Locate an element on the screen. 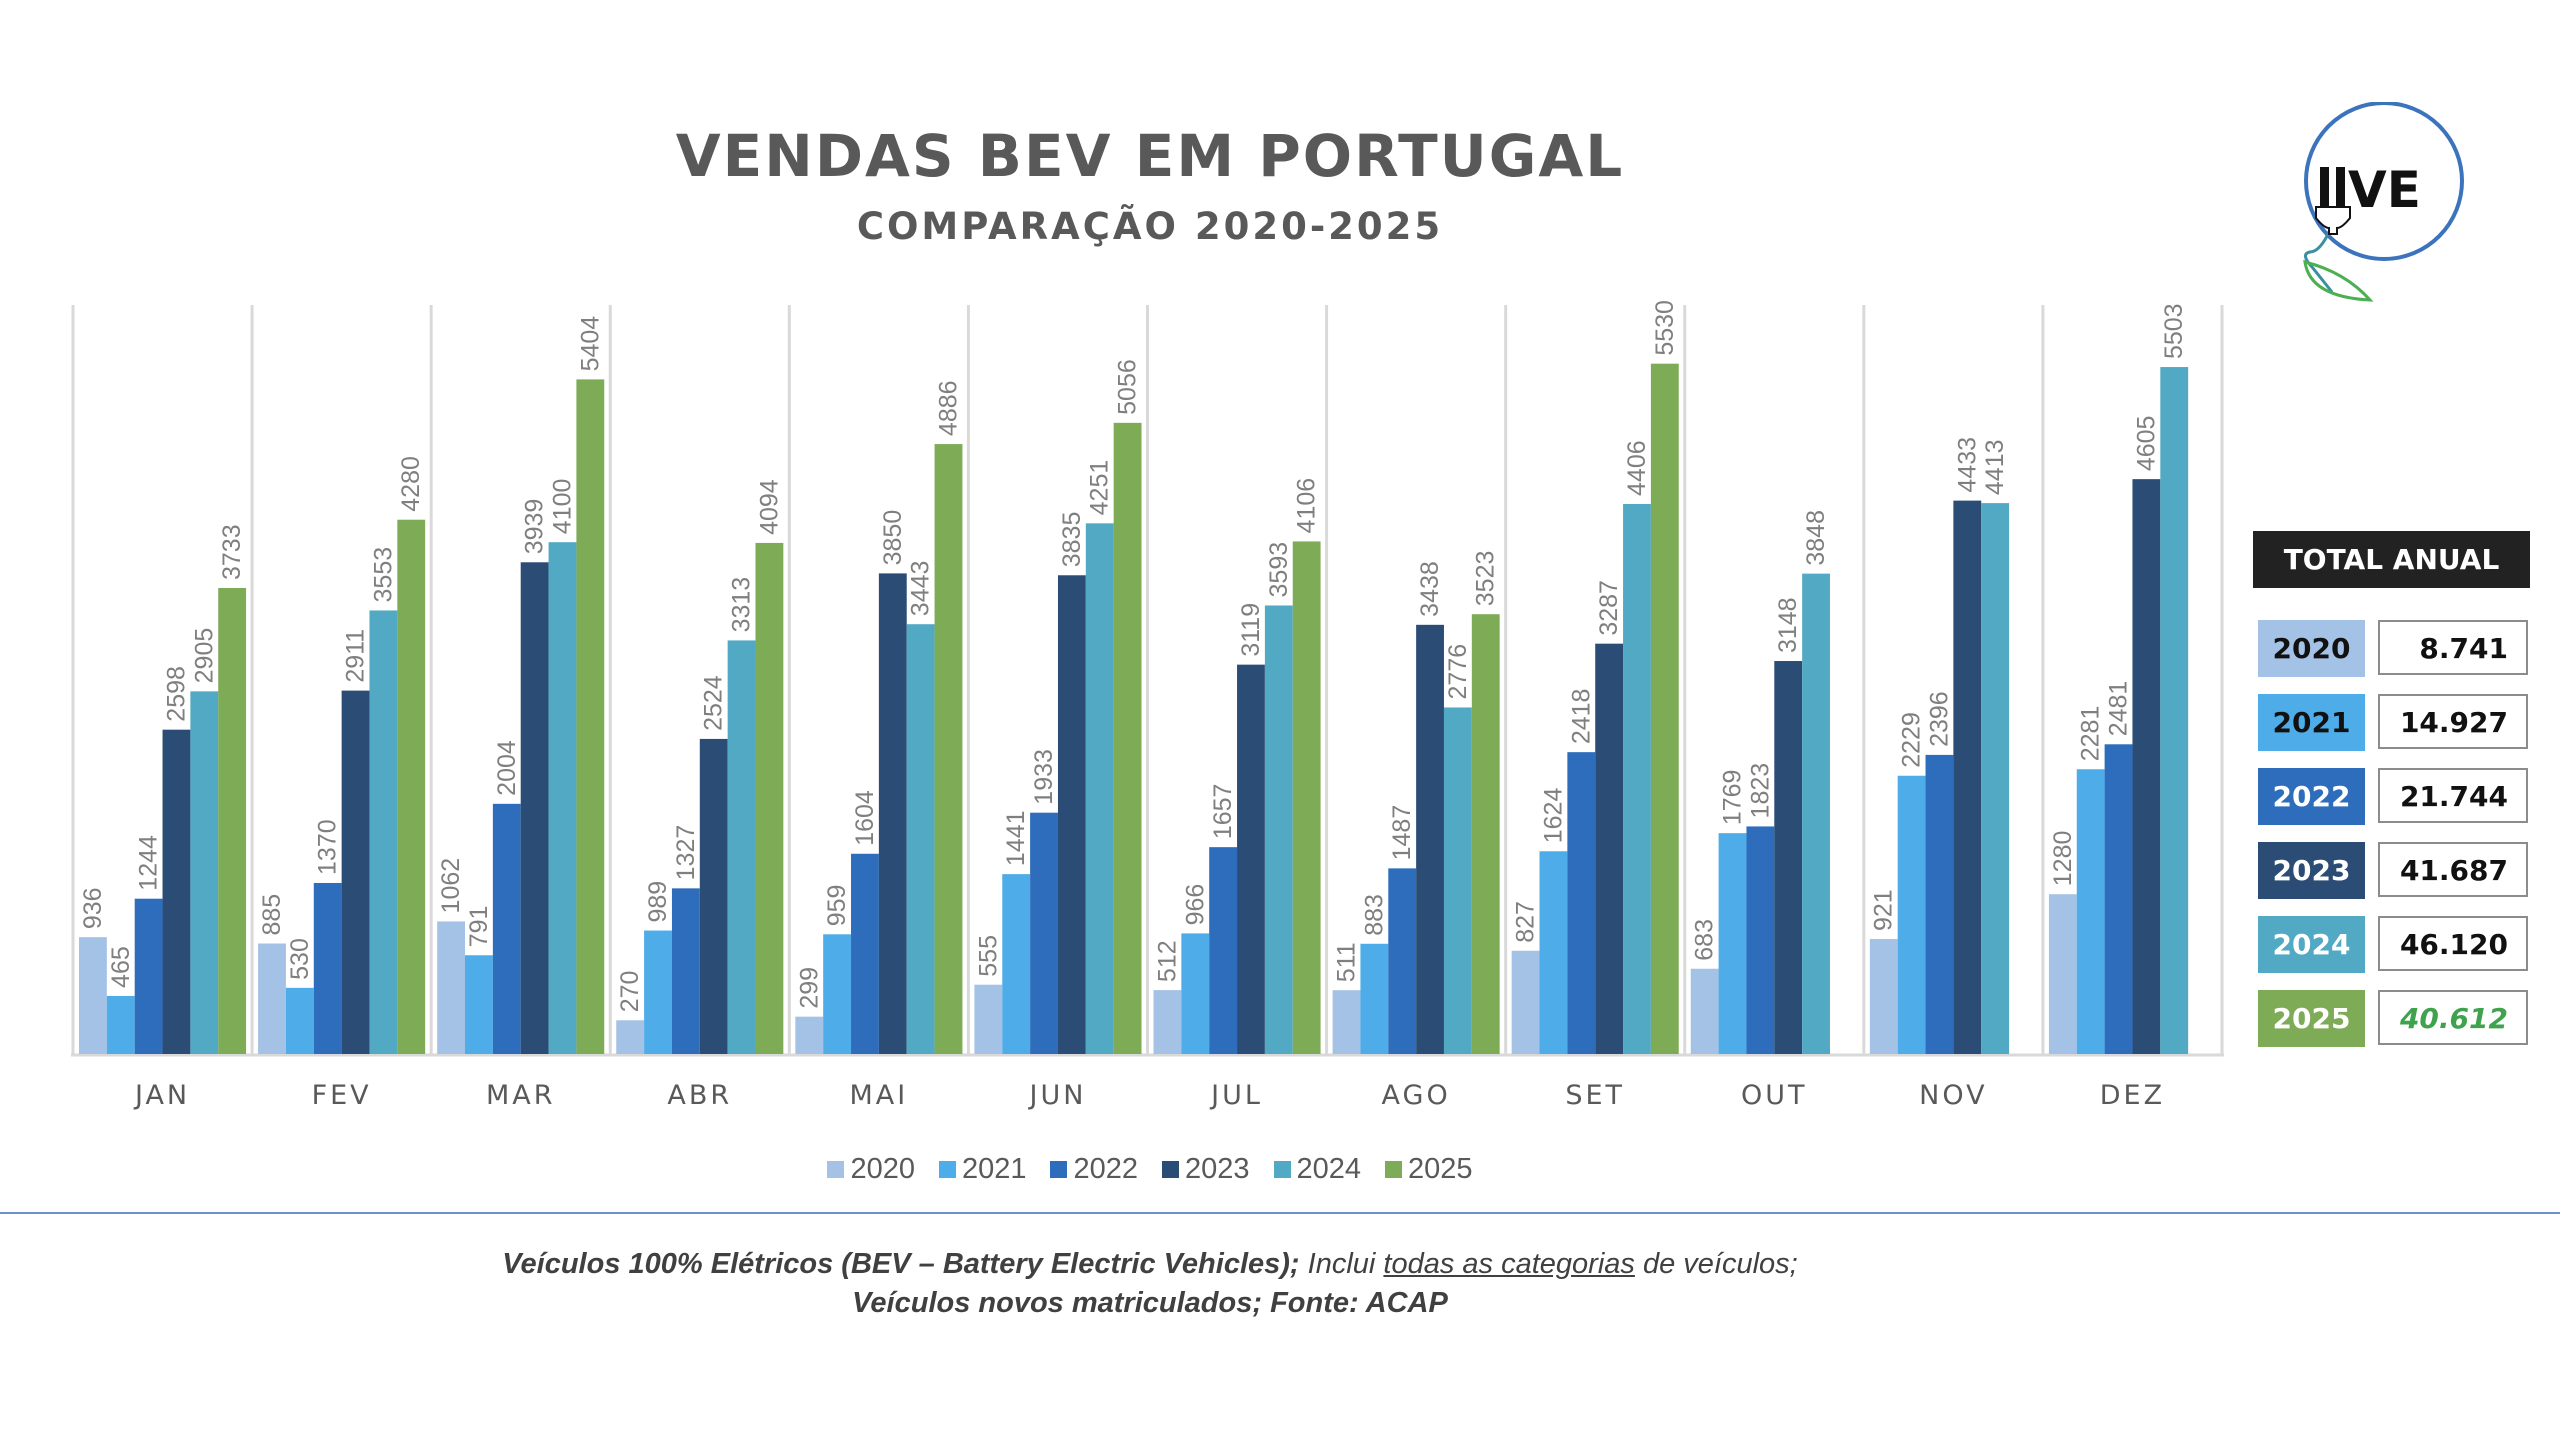 Image resolution: width=2560 pixels, height=1435 pixels. bar-2020-nov is located at coordinates (1883, 996).